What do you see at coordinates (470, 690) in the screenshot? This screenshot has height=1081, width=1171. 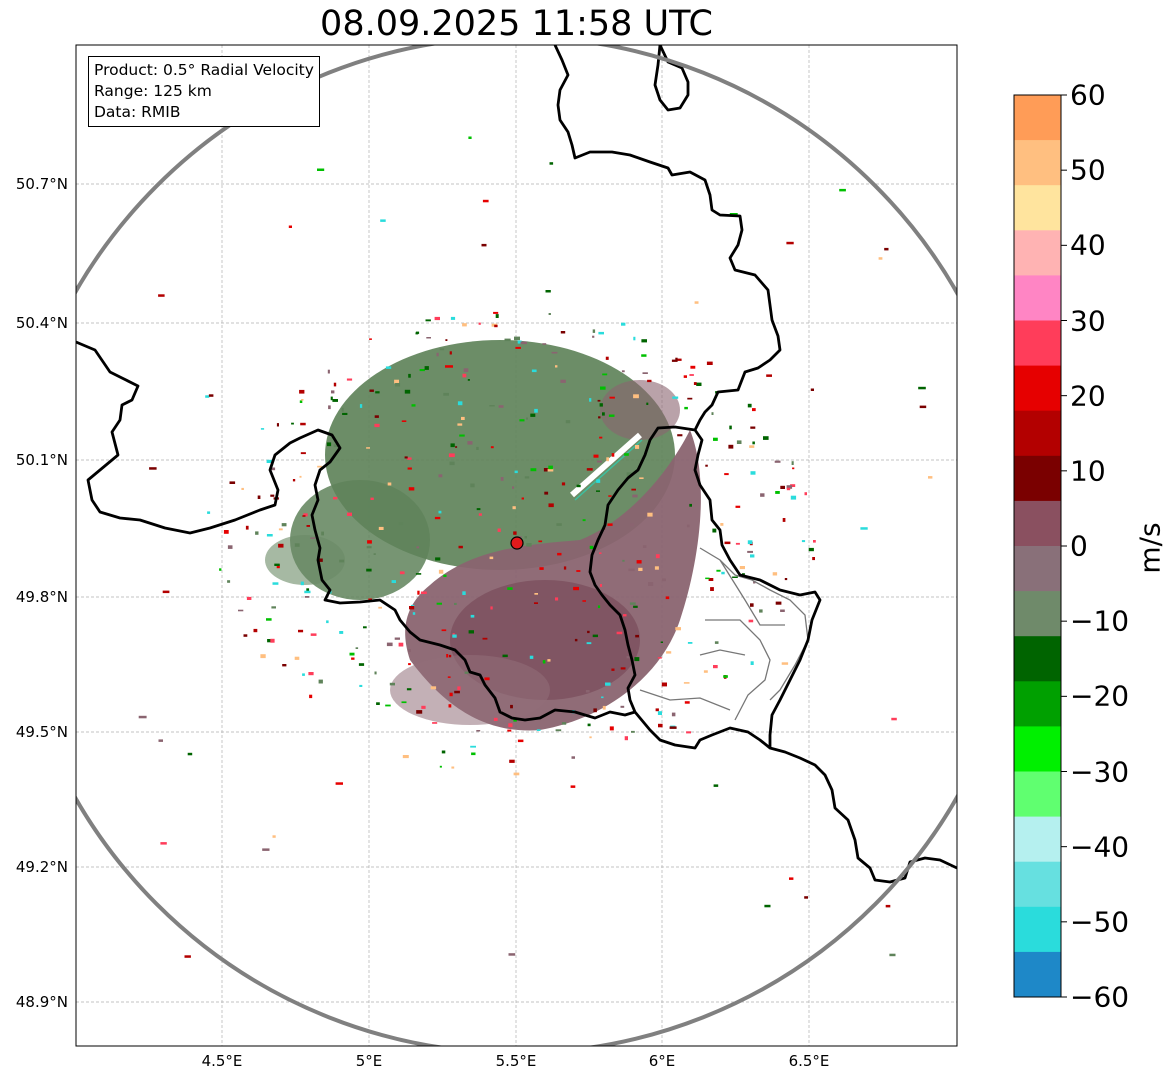 I see `outbound-echo-fringe` at bounding box center [470, 690].